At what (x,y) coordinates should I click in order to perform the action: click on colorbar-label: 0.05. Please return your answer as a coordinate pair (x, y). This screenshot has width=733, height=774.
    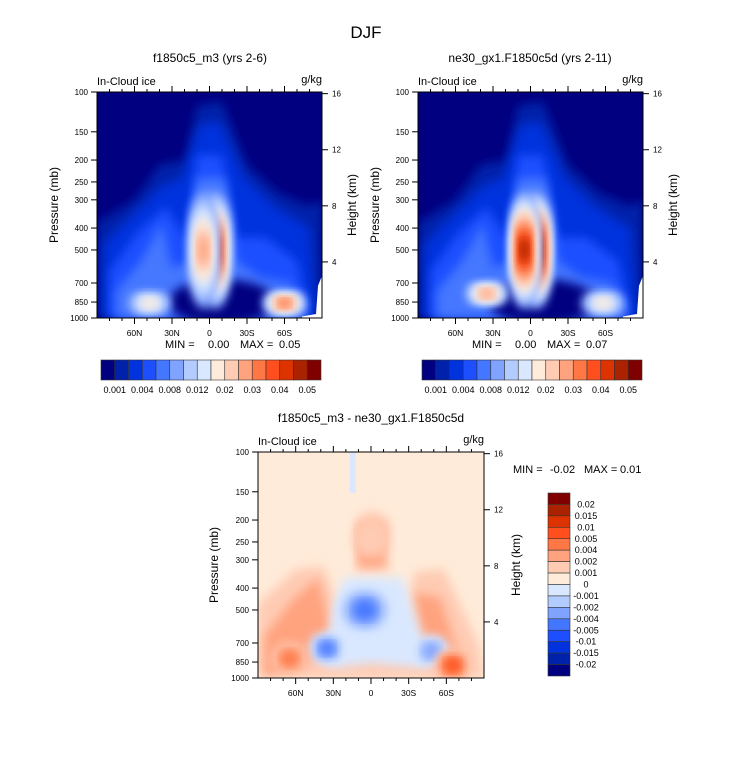
    Looking at the image, I should click on (628, 390).